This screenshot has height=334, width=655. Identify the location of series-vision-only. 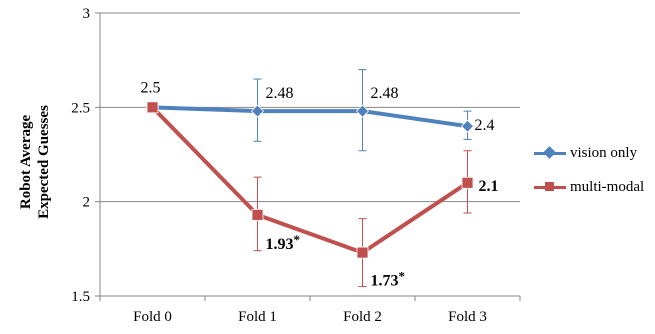
(310, 110).